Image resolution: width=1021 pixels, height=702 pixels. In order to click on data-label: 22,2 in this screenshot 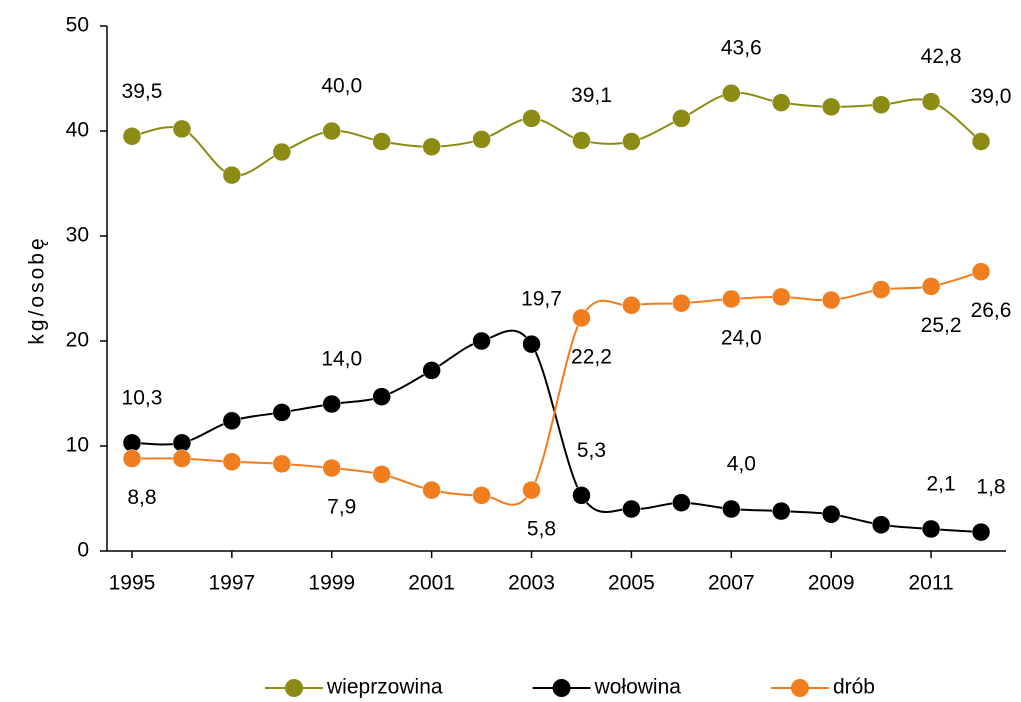, I will do `click(591, 356)`.